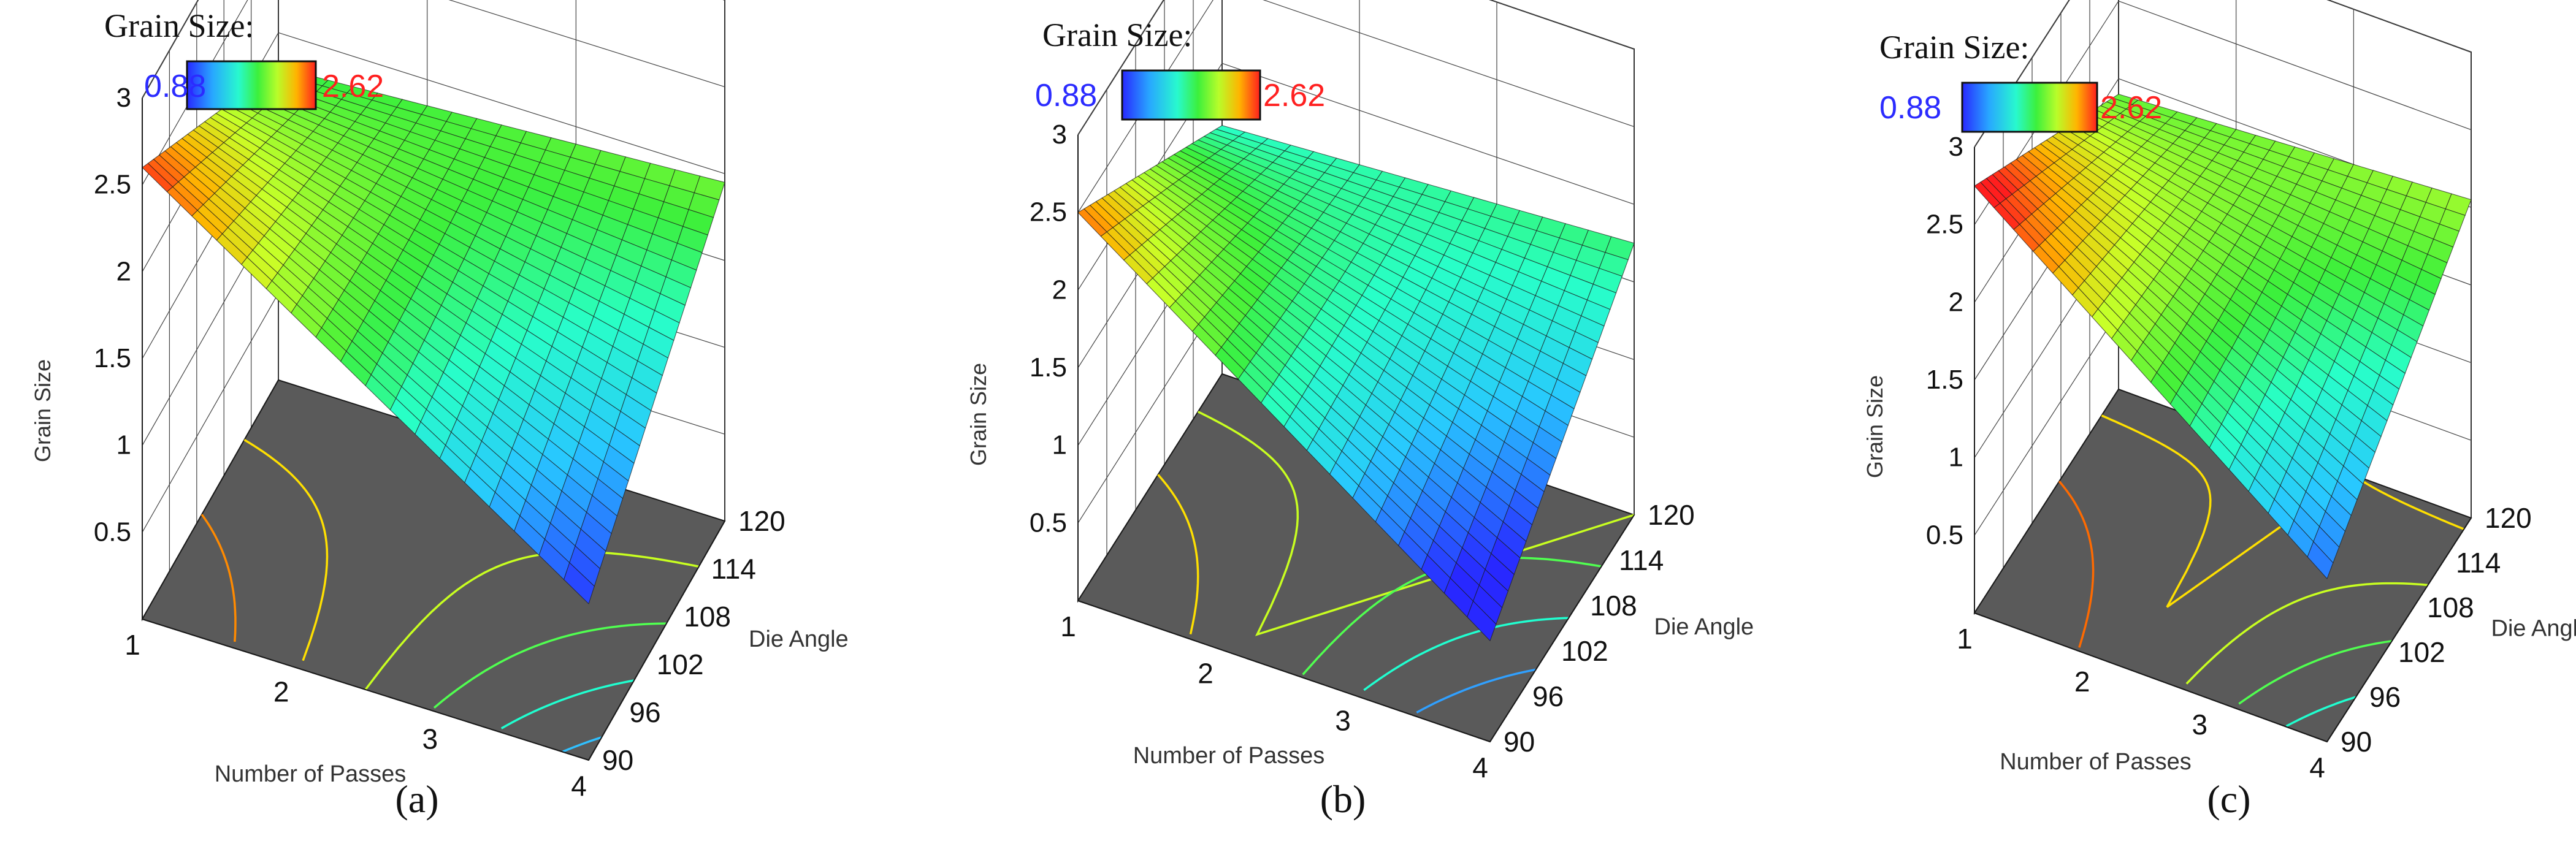 This screenshot has width=2576, height=841. What do you see at coordinates (416, 799) in the screenshot?
I see `panel-caption: (a)` at bounding box center [416, 799].